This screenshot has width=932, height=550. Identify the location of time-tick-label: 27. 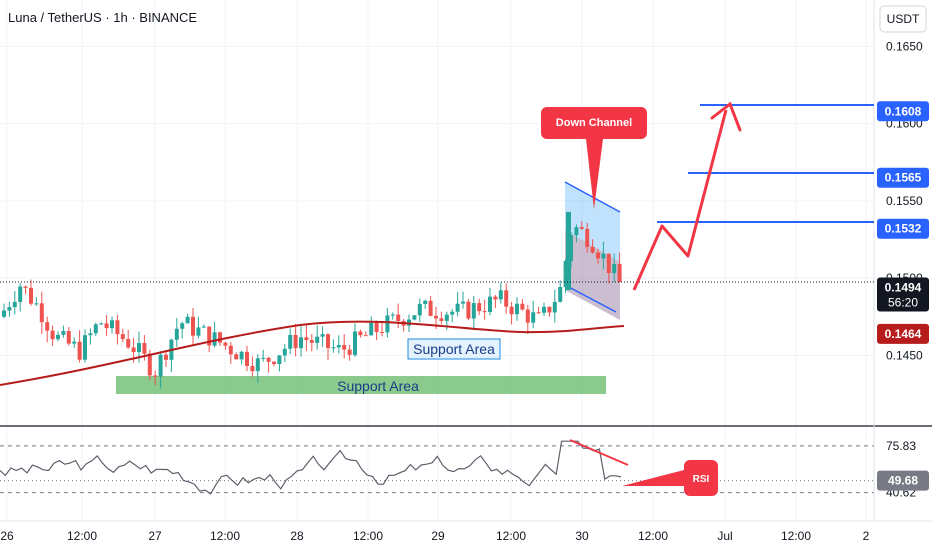
(155, 536).